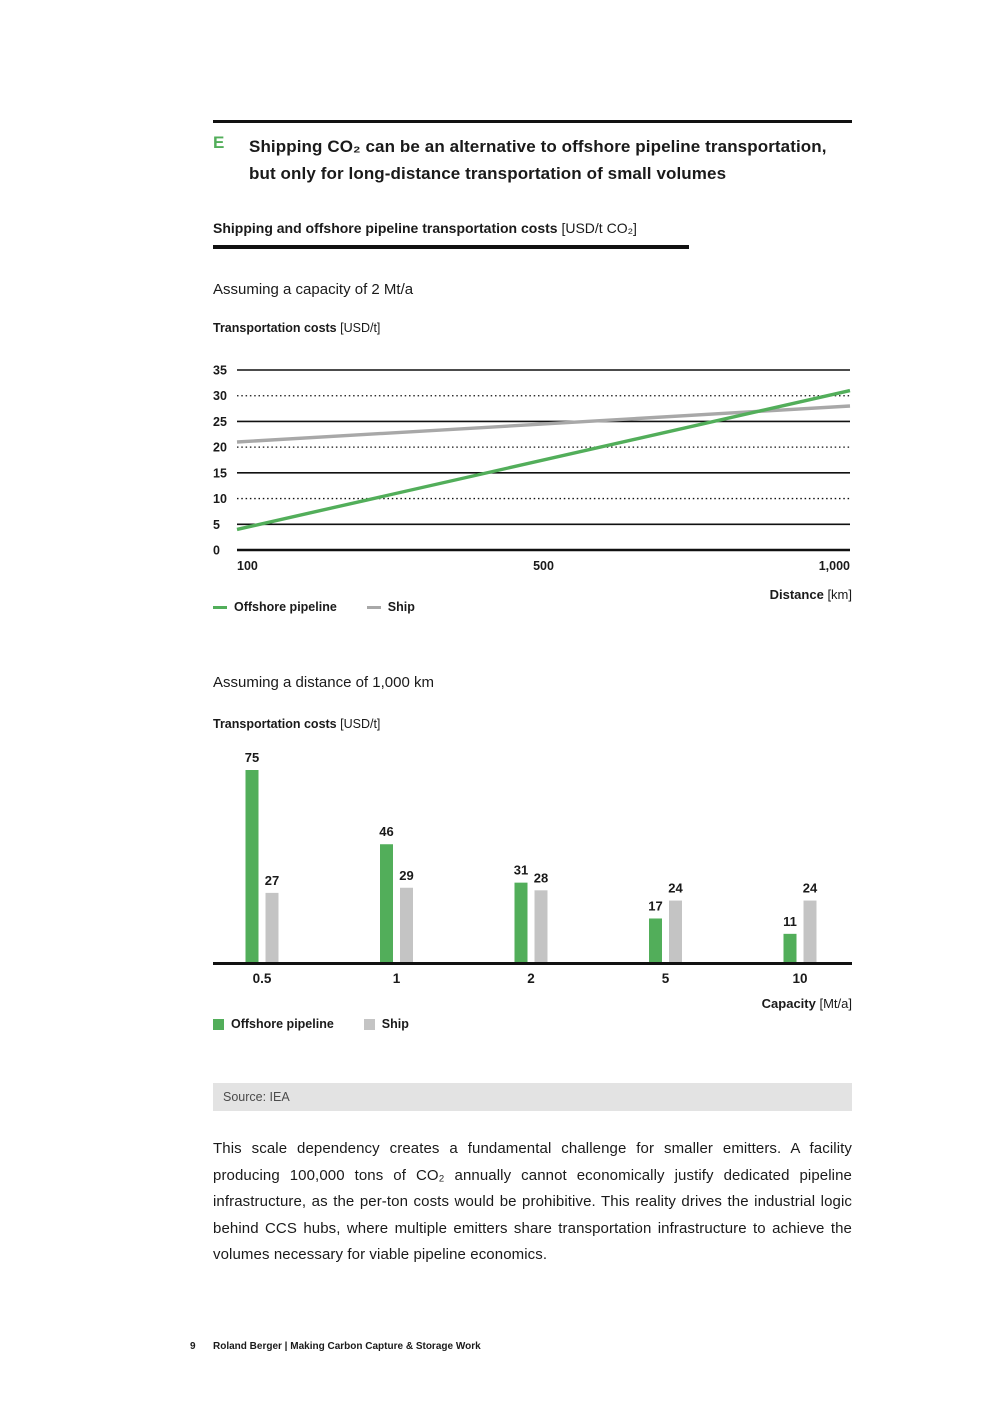 The height and width of the screenshot is (1403, 992). What do you see at coordinates (220, 607) in the screenshot?
I see `offshore-pipeline-line-swatch` at bounding box center [220, 607].